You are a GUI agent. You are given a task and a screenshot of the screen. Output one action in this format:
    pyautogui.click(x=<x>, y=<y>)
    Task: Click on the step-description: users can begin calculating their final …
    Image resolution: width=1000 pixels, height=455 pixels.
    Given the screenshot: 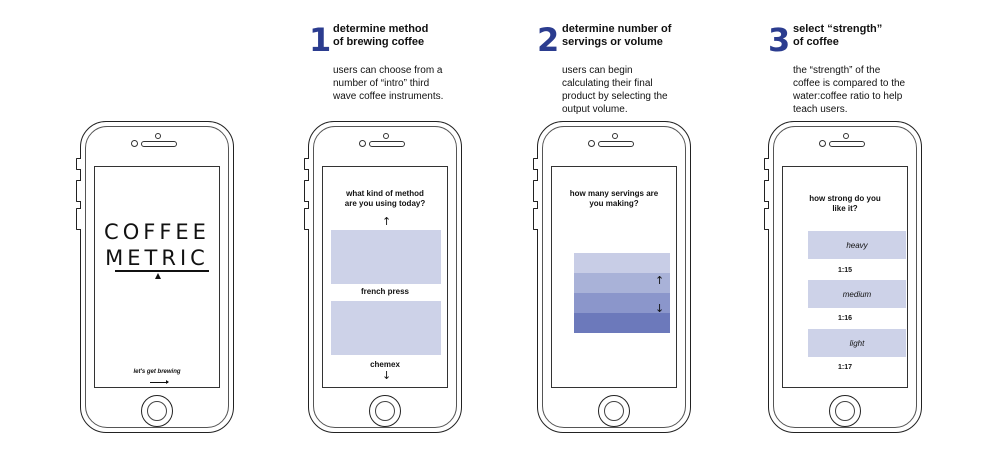 What is the action you would take?
    pyautogui.click(x=615, y=90)
    